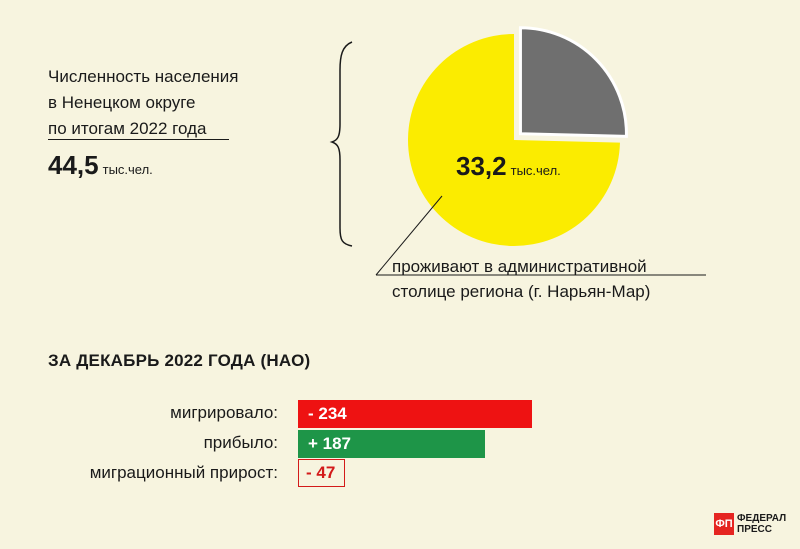 Image resolution: width=800 pixels, height=549 pixels. Describe the element at coordinates (224, 412) in the screenshot. I see `bar-label-migrated: мигрировало:` at that location.